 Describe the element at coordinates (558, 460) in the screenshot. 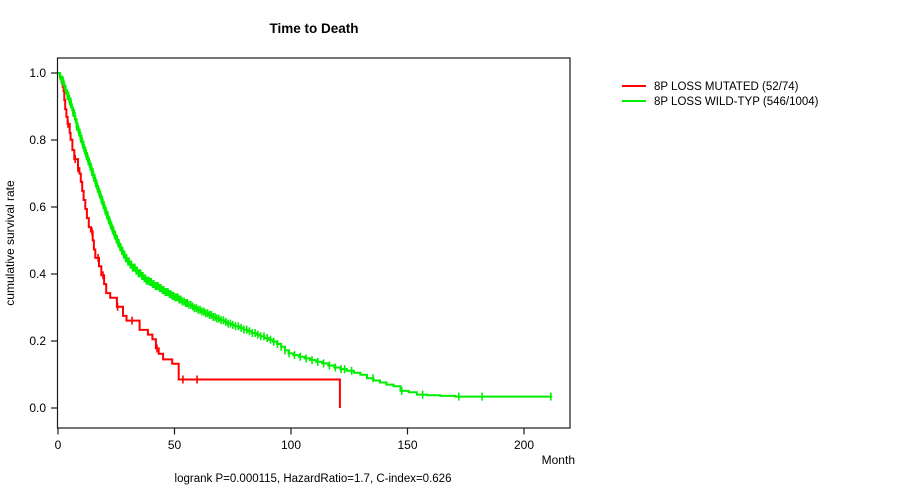

I see `x-axis-label: Month` at that location.